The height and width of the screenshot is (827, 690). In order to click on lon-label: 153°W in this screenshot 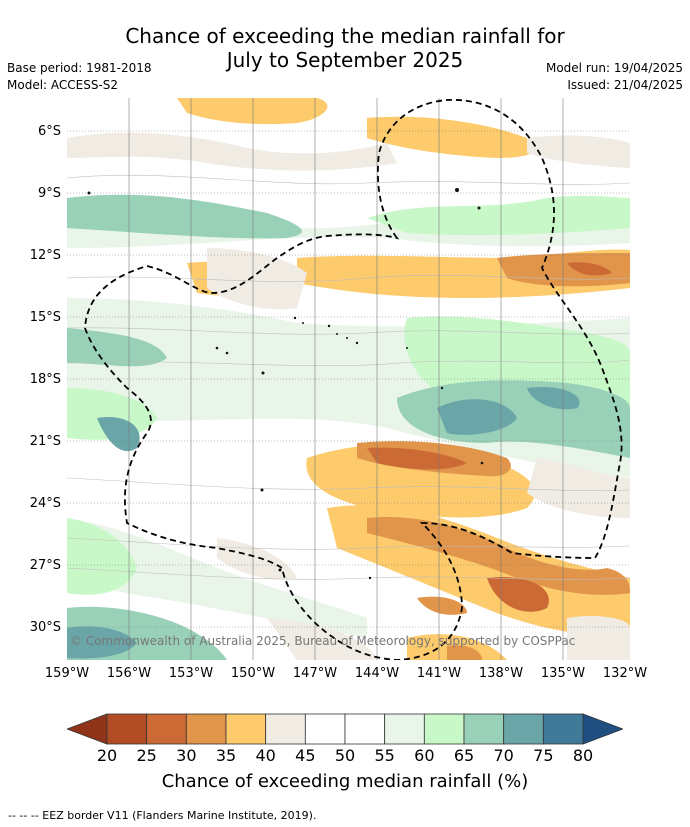, I will do `click(191, 673)`.